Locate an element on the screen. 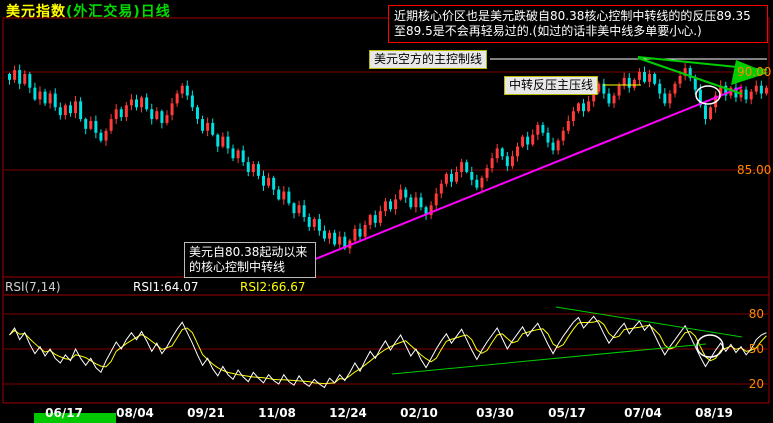 This screenshot has width=773, height=423. date-axis-label: 06/17 is located at coordinates (64, 413).